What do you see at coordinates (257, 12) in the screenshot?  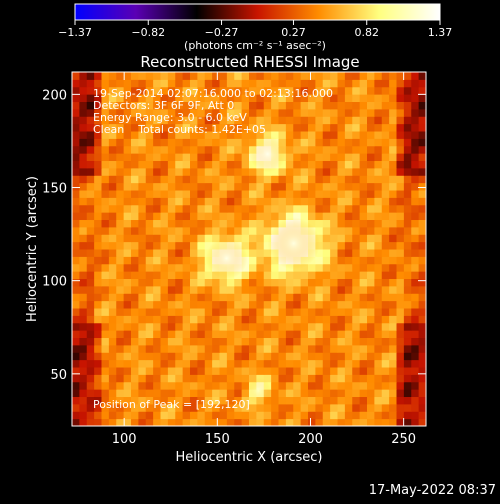 I see `colorbar-gradient` at bounding box center [257, 12].